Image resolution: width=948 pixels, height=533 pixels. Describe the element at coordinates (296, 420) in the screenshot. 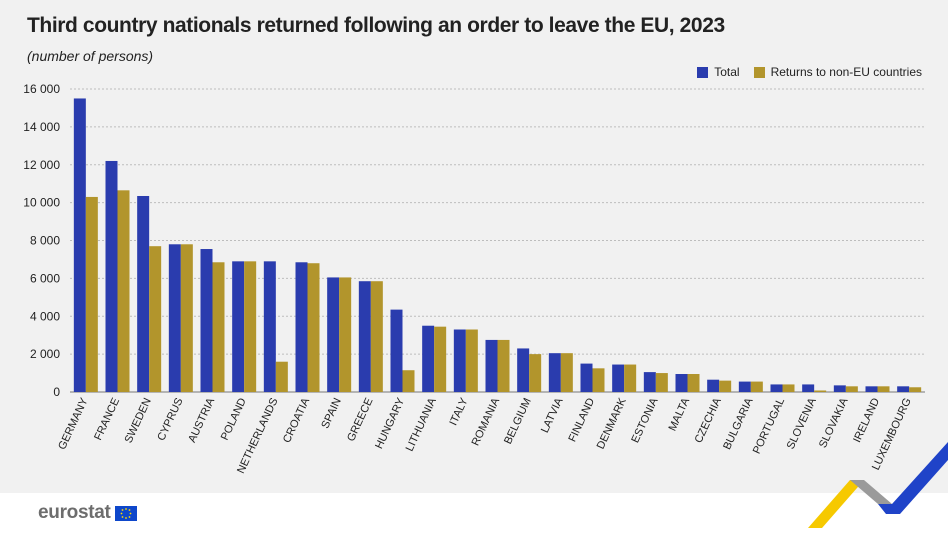

I see `x-tick-label: CROATIA` at that location.